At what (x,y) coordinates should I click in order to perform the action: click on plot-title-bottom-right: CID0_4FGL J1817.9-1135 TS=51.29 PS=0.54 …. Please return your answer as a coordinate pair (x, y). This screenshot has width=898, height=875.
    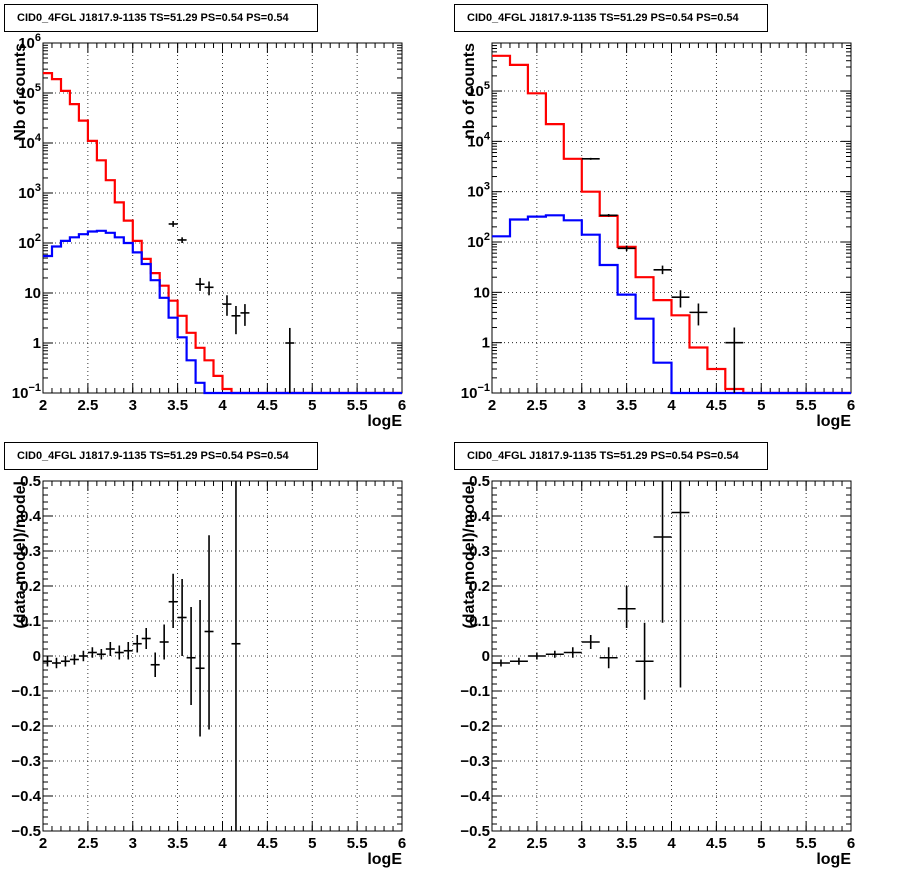
    Looking at the image, I should click on (611, 456).